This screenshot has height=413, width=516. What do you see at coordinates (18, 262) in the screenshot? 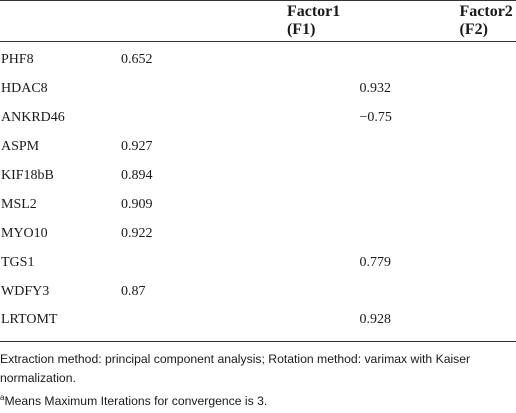
I see `cell-gene: TGS1` at bounding box center [18, 262].